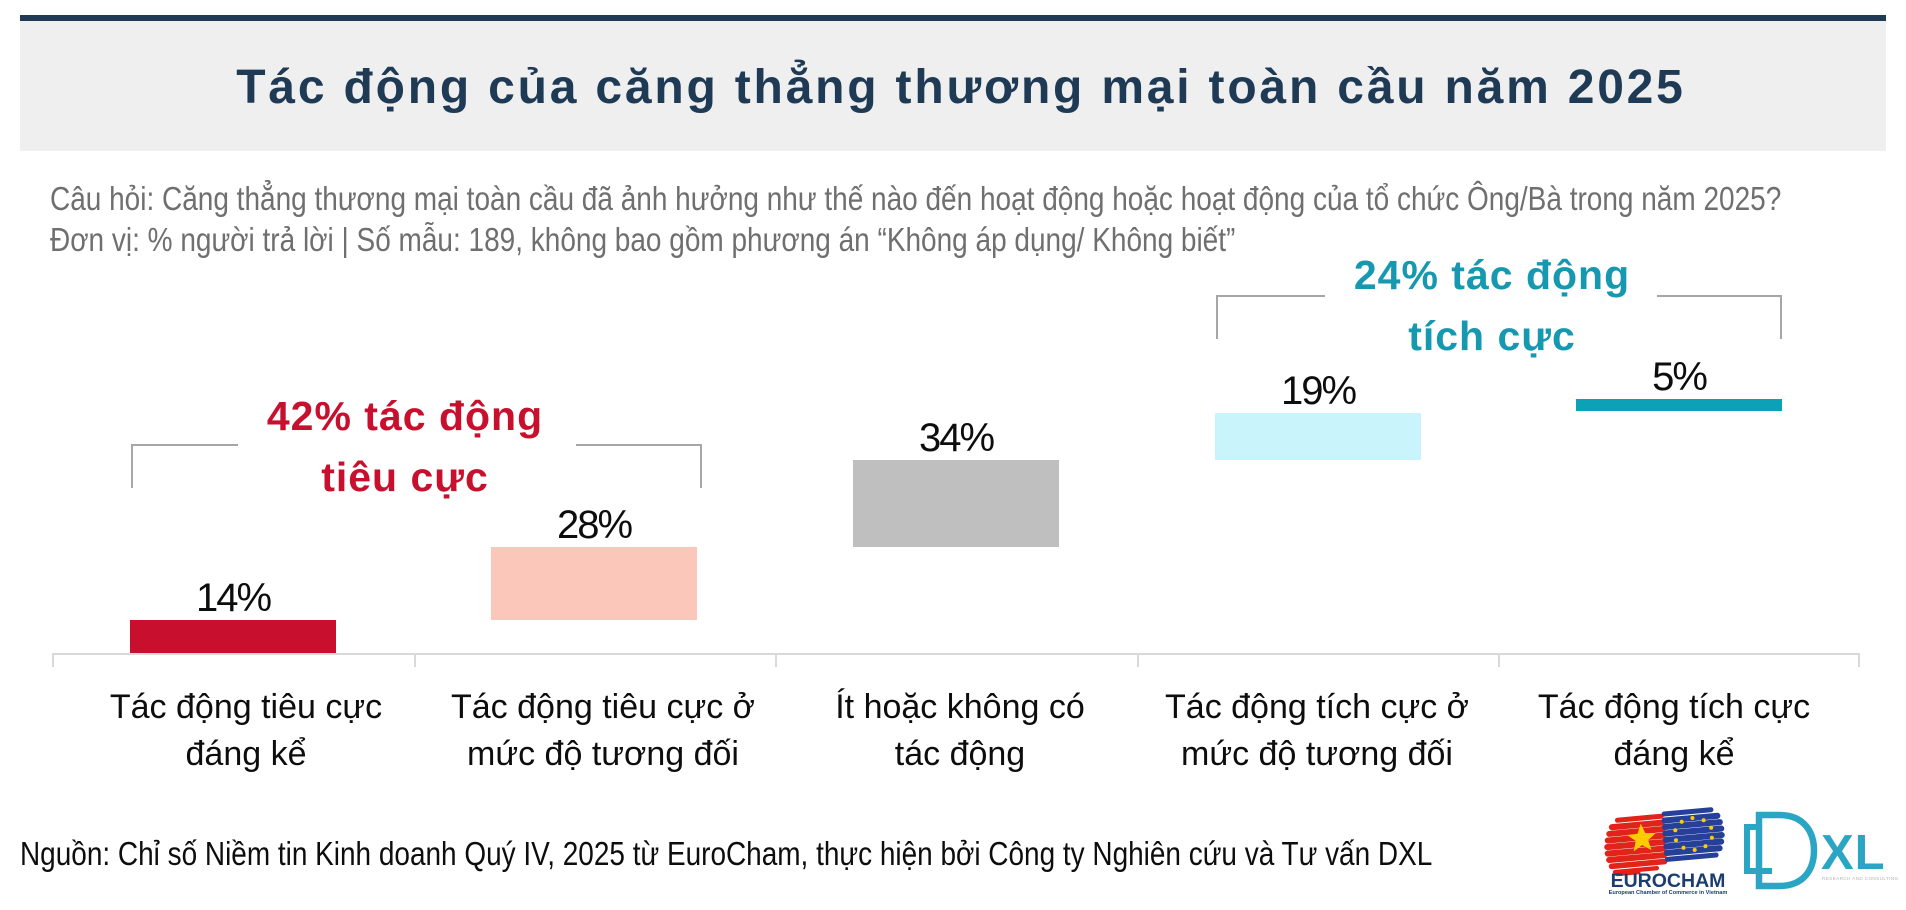 Image resolution: width=1906 pixels, height=910 pixels. I want to click on svg-text:European Chamber of Commerce i: European Chamber of Commerce in Vietnam, so click(1668, 893).